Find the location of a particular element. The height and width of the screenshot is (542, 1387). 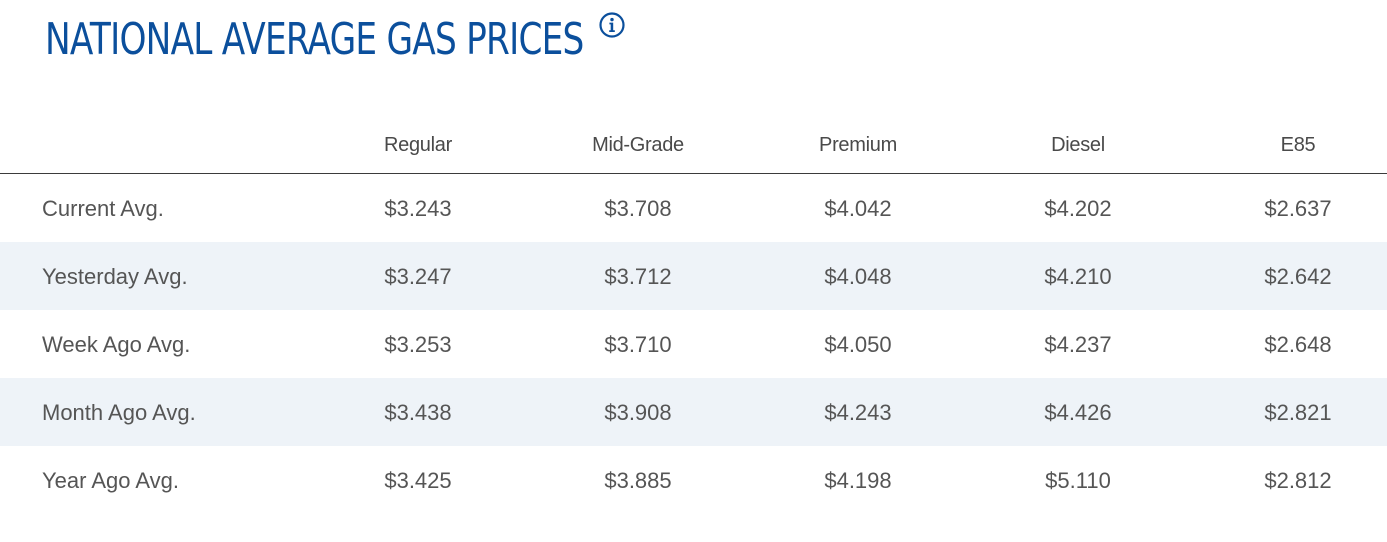

price-cell: $4.050 is located at coordinates (858, 344).